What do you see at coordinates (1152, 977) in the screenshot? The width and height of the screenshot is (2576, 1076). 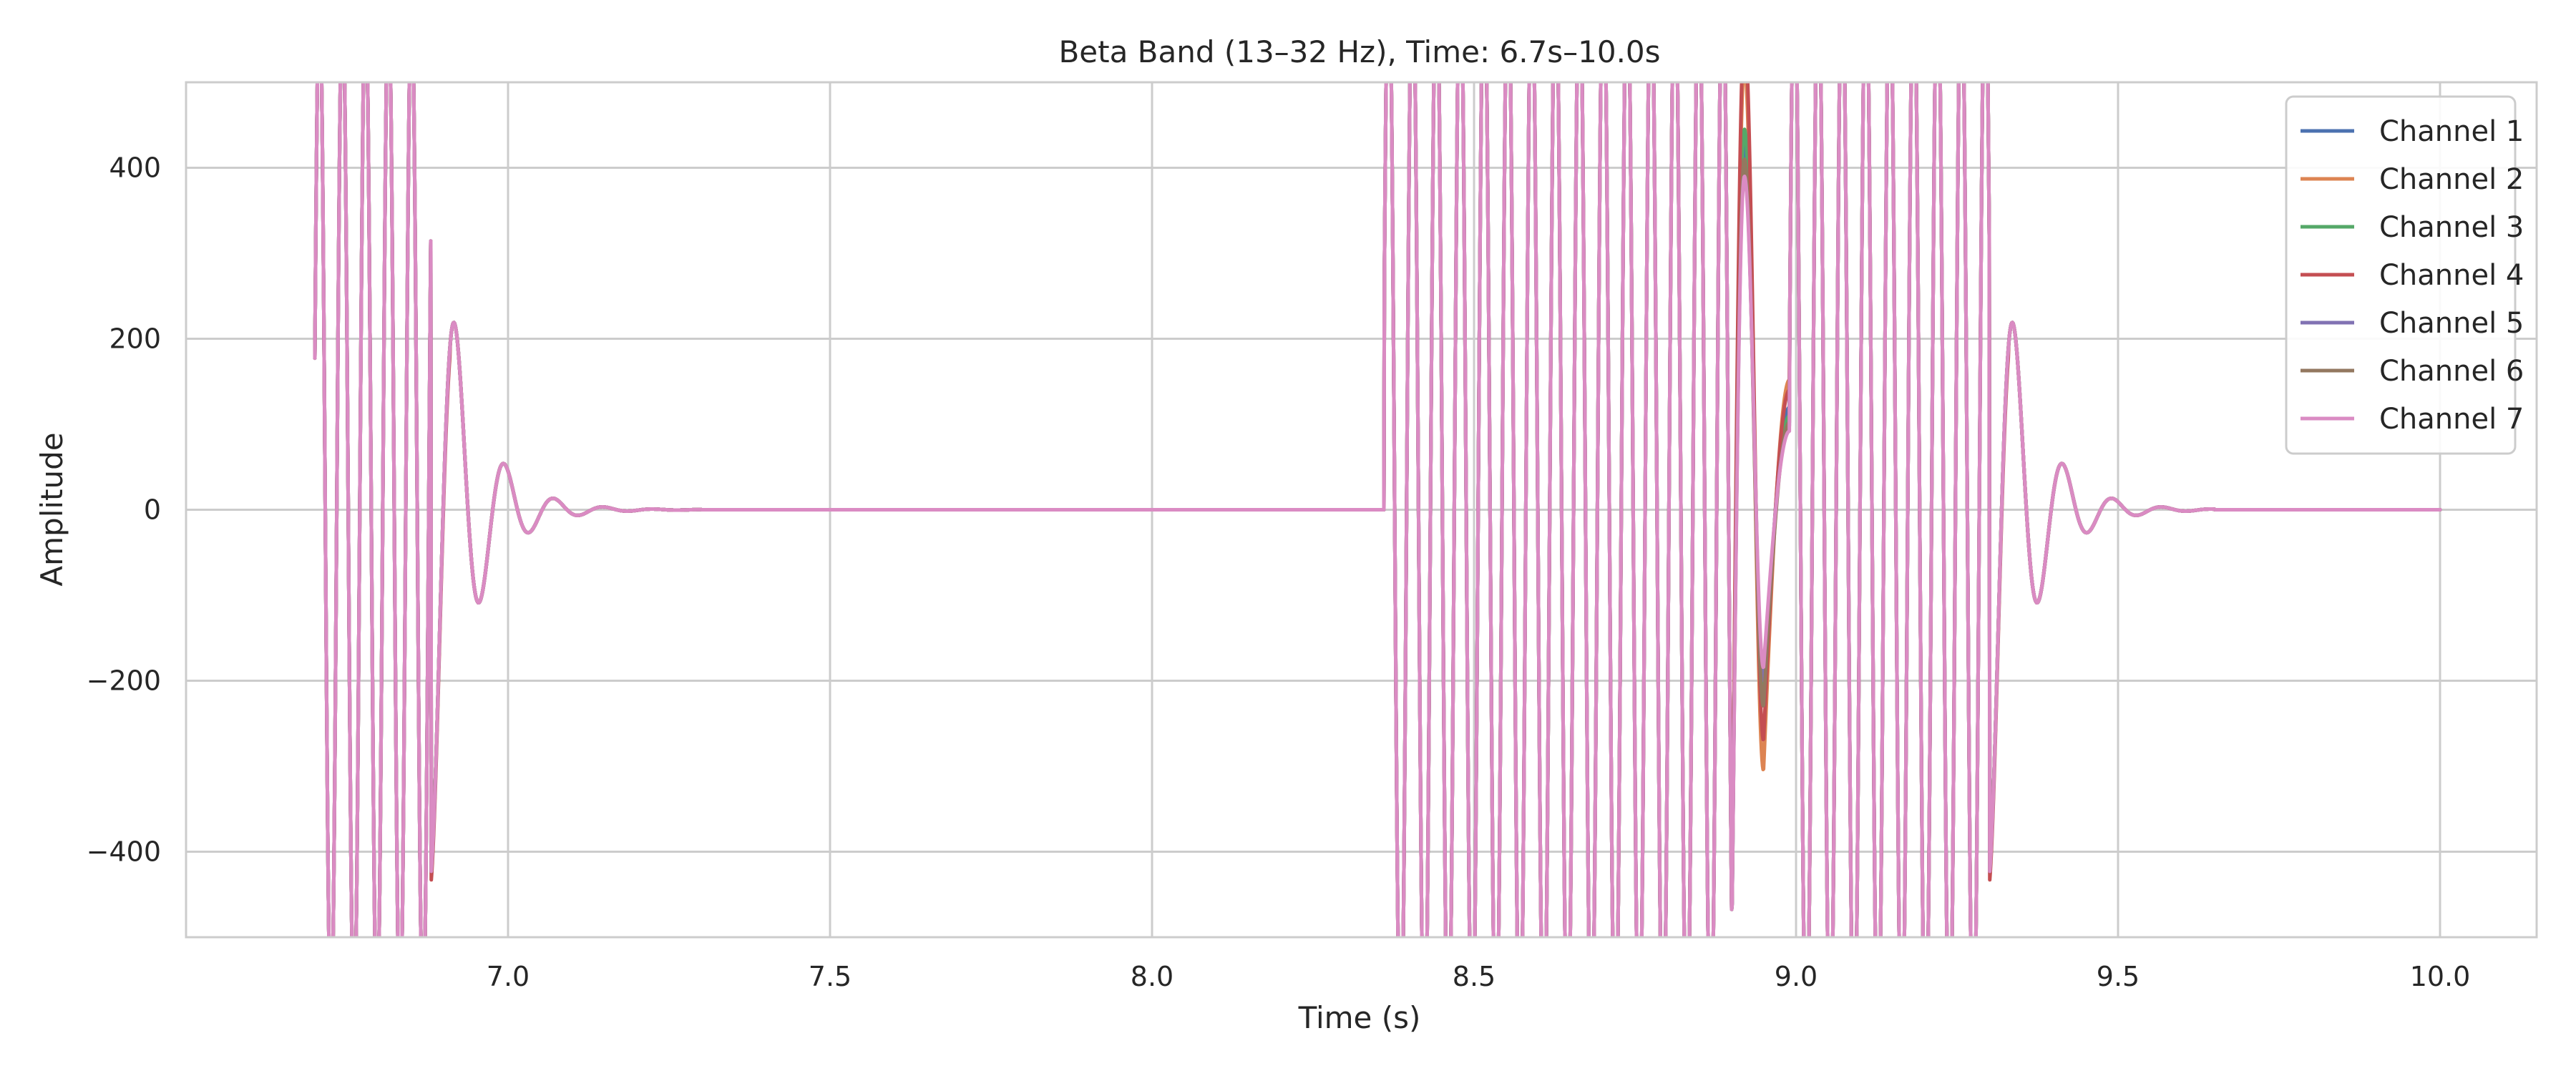 I see `x-tick-label: 8.0` at bounding box center [1152, 977].